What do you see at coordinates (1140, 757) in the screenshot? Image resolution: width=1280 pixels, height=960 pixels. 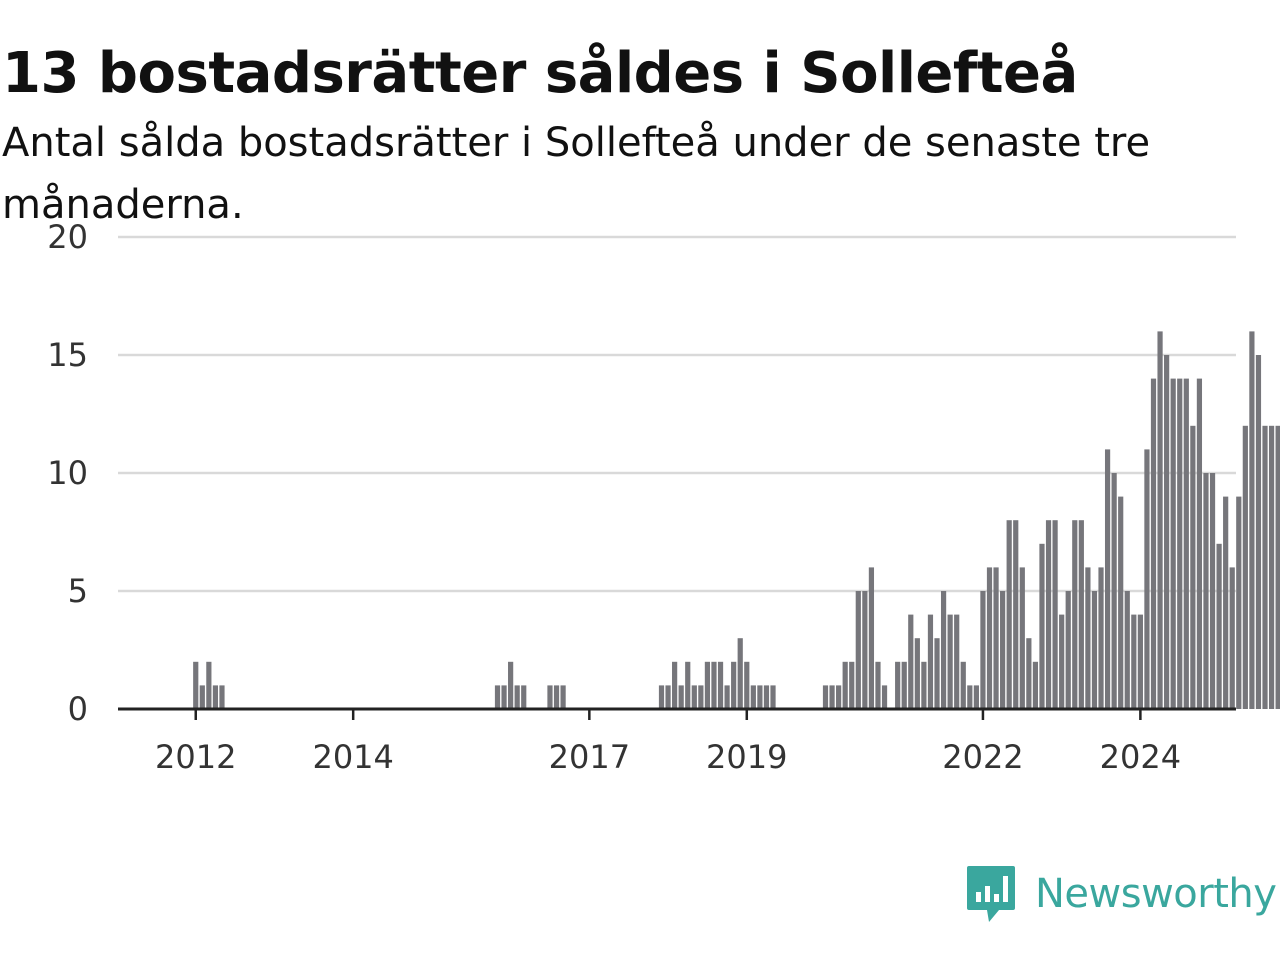 I see `x-tick-label: 2024` at bounding box center [1140, 757].